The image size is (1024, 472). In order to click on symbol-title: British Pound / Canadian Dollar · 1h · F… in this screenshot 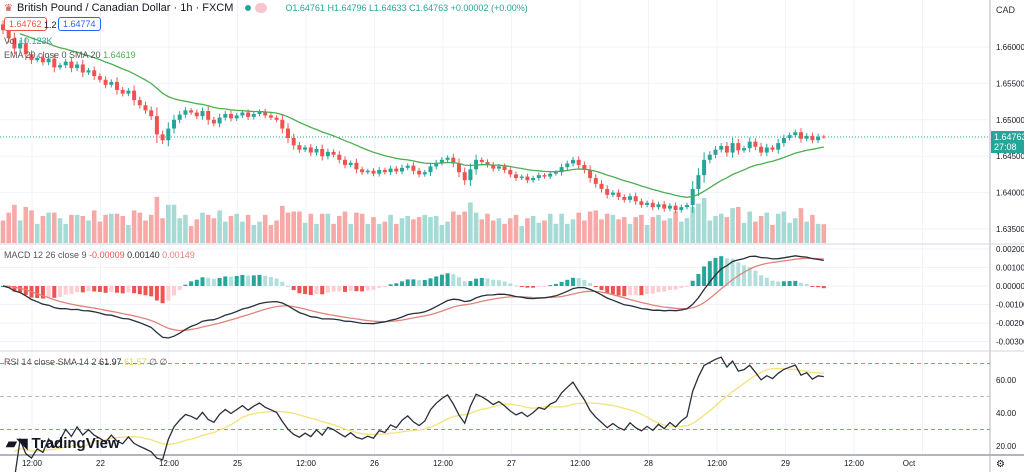, I will do `click(125, 8)`.